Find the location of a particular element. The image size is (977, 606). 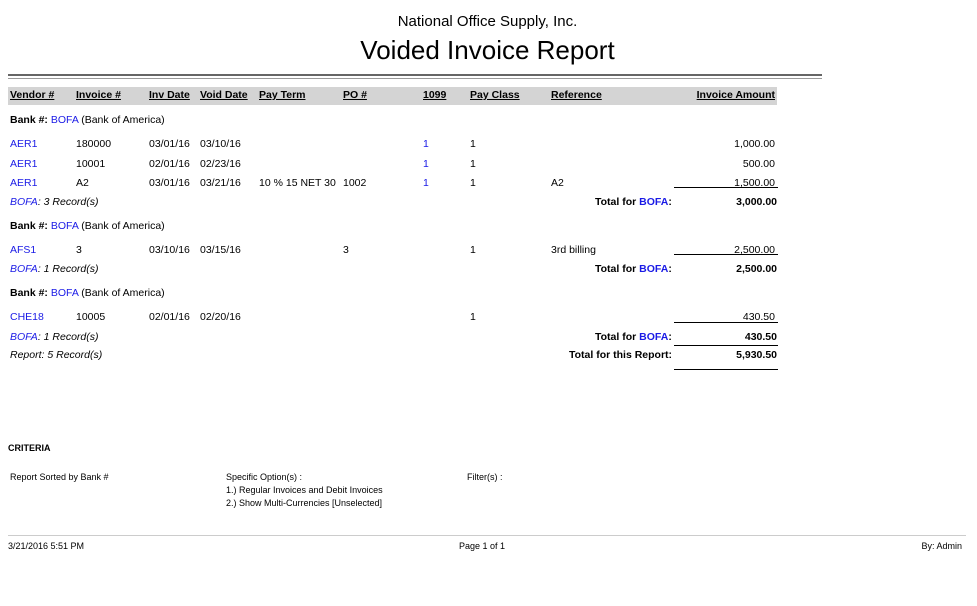

column-header-reference: Reference is located at coordinates (576, 95).